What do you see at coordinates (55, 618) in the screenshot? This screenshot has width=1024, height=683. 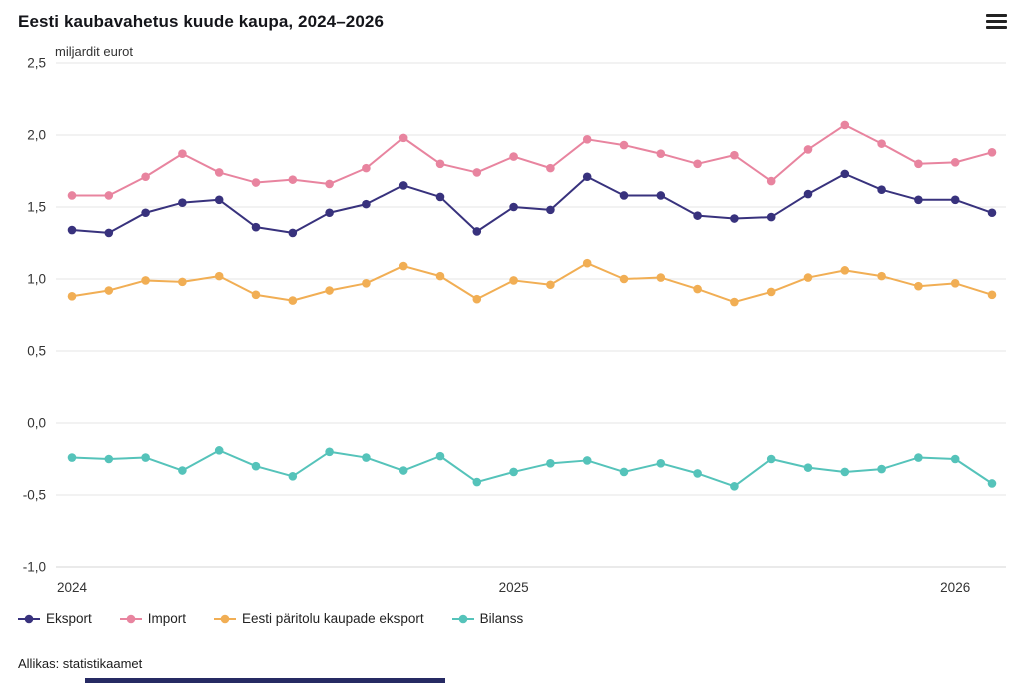 I see `legend-item-eksport: Eksport` at bounding box center [55, 618].